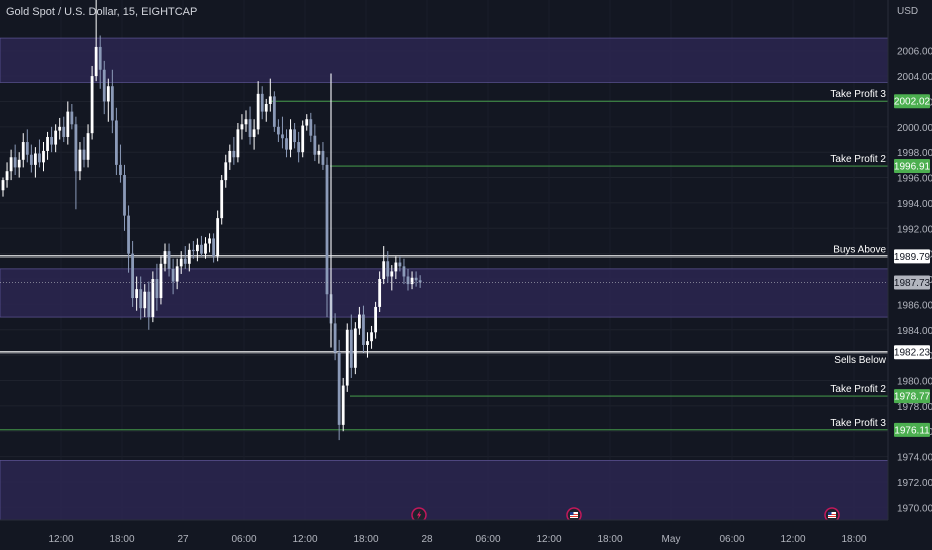  I want to click on level-name-label: Take Profit 3, so click(858, 94).